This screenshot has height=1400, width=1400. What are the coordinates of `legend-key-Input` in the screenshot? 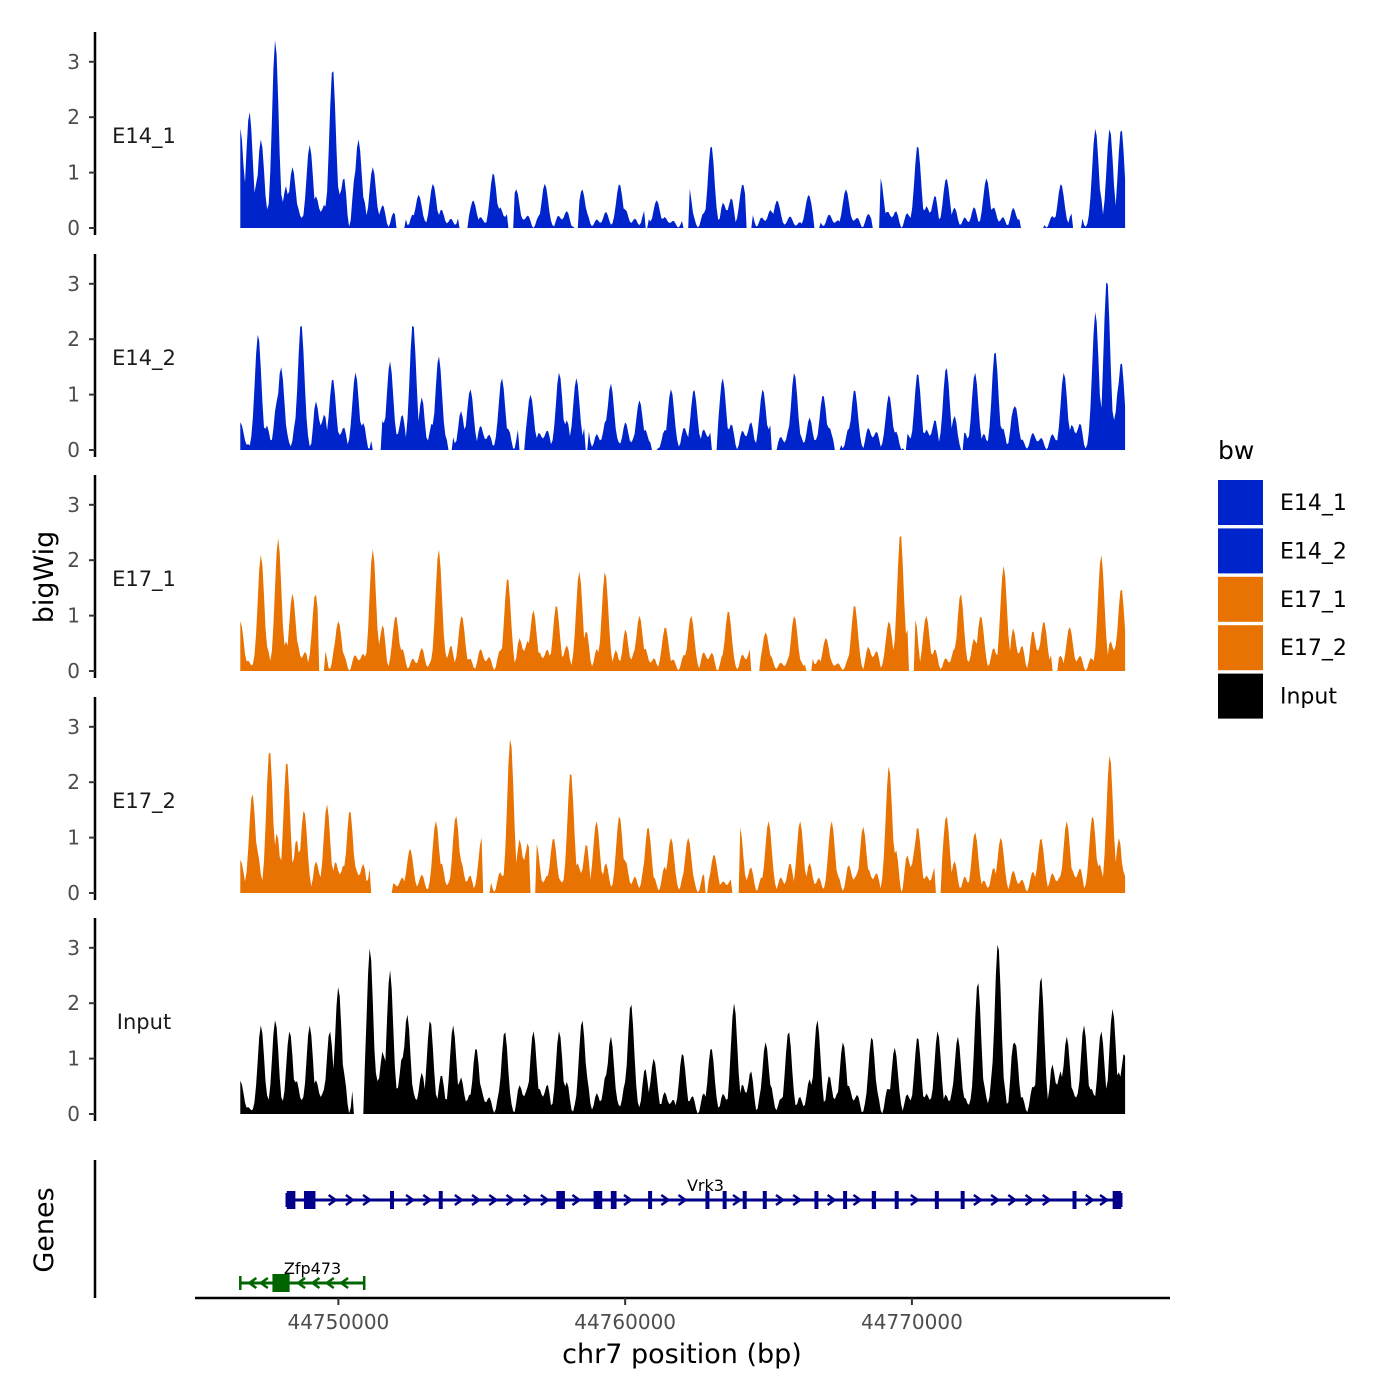 It's located at (1240, 696).